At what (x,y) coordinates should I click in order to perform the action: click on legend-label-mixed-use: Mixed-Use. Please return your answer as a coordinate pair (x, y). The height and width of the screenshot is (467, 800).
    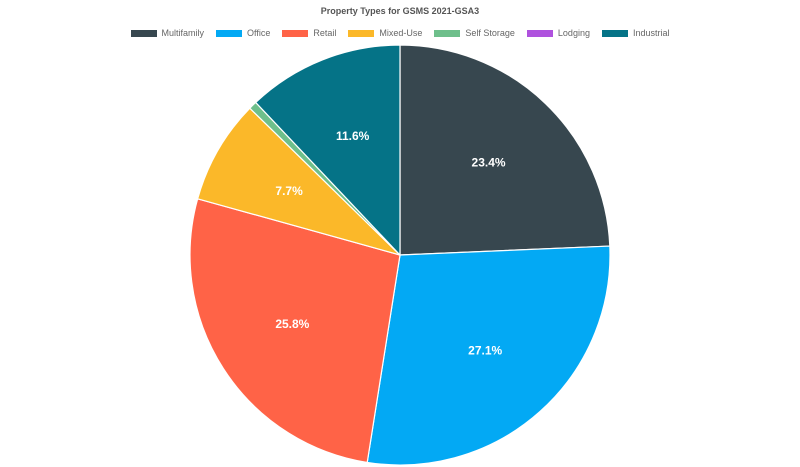
    Looking at the image, I should click on (401, 33).